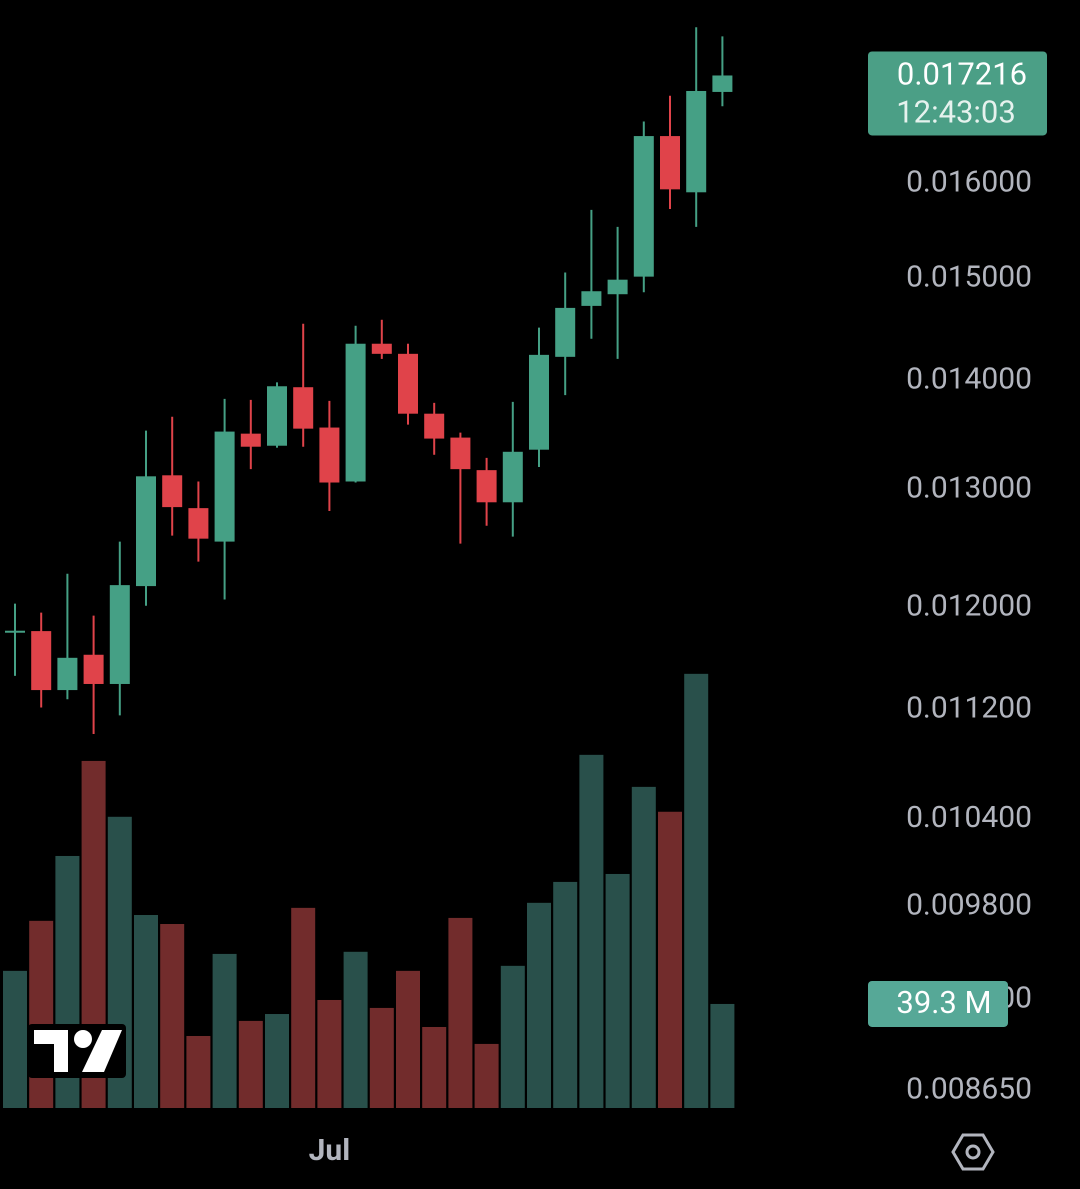 The image size is (1080, 1189). I want to click on volume-label: 39.3 M, so click(943, 1002).